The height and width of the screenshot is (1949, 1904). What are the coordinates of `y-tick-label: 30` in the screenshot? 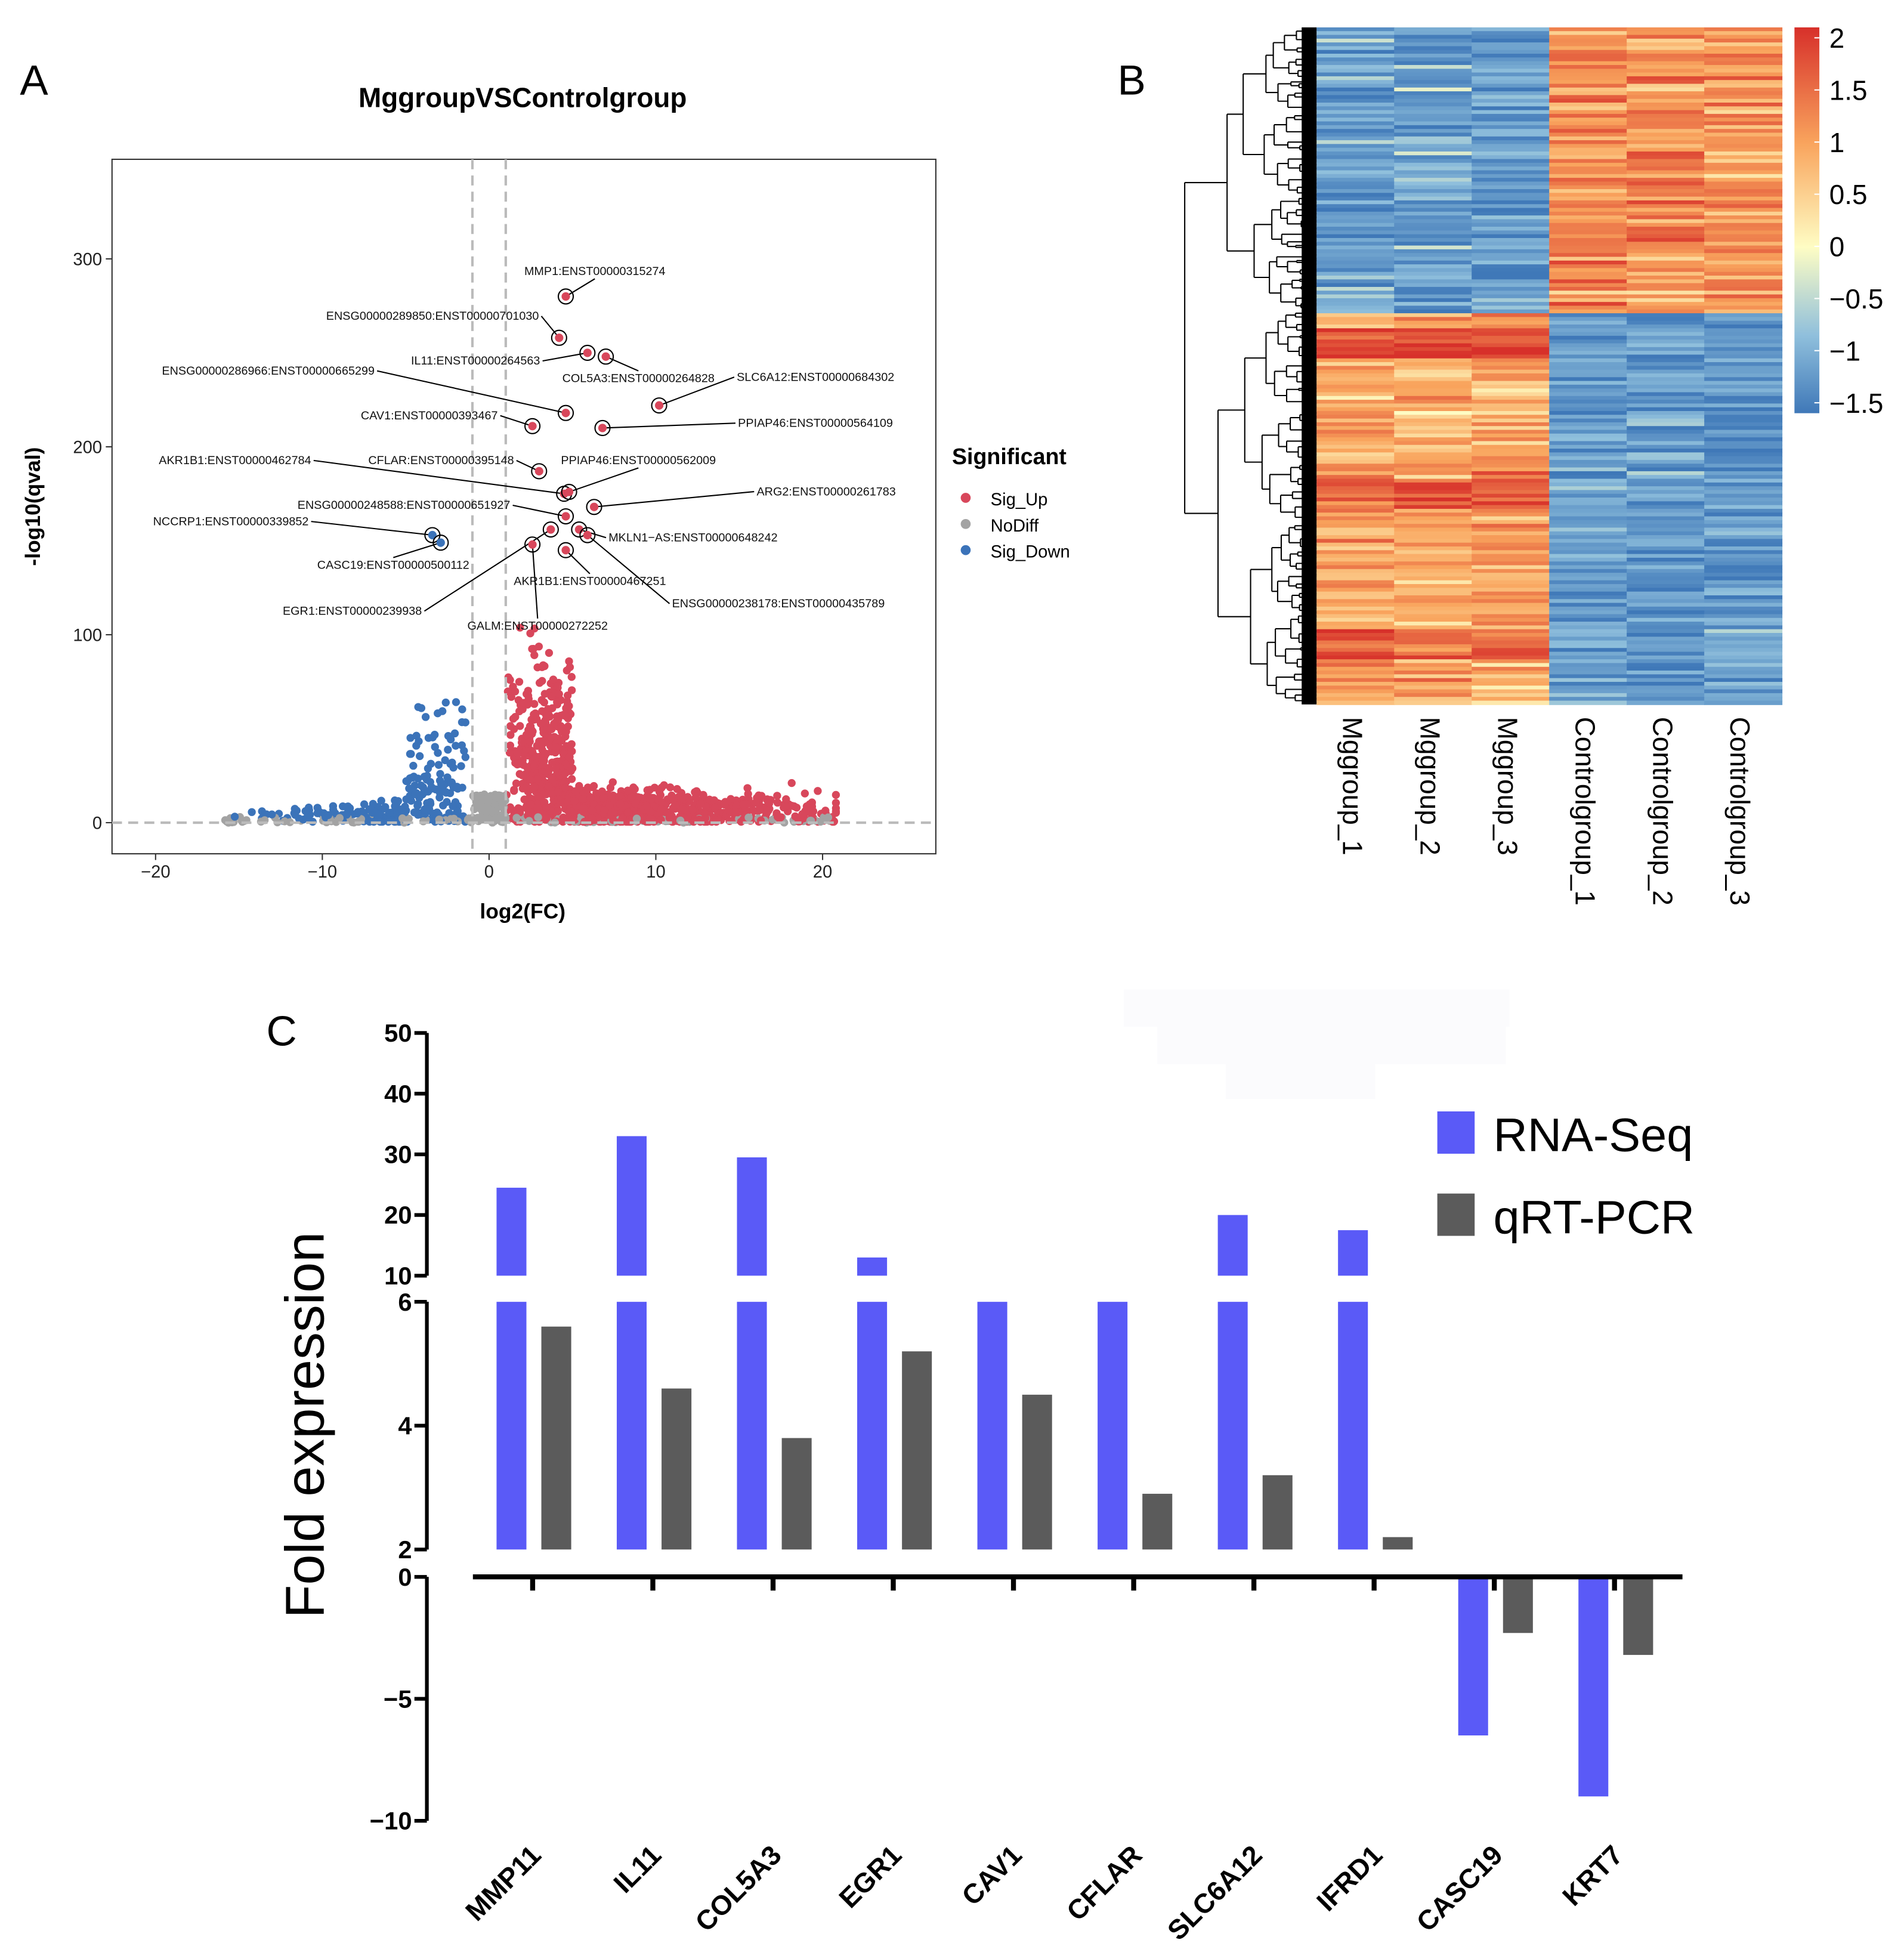 It's located at (398, 1155).